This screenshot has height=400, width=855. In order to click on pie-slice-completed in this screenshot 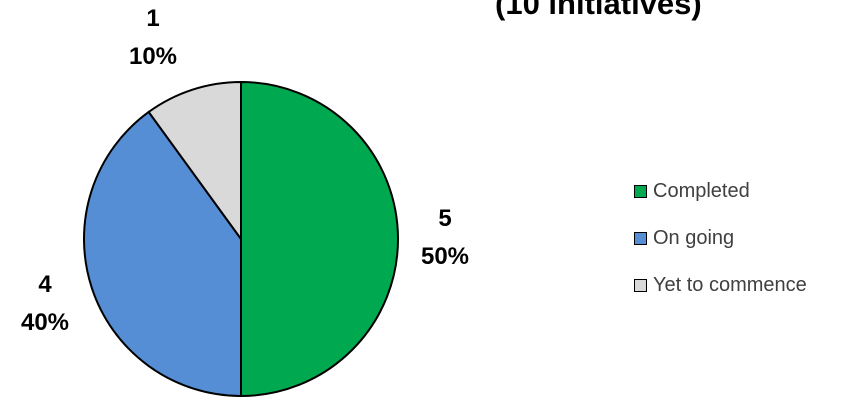, I will do `click(319, 239)`.